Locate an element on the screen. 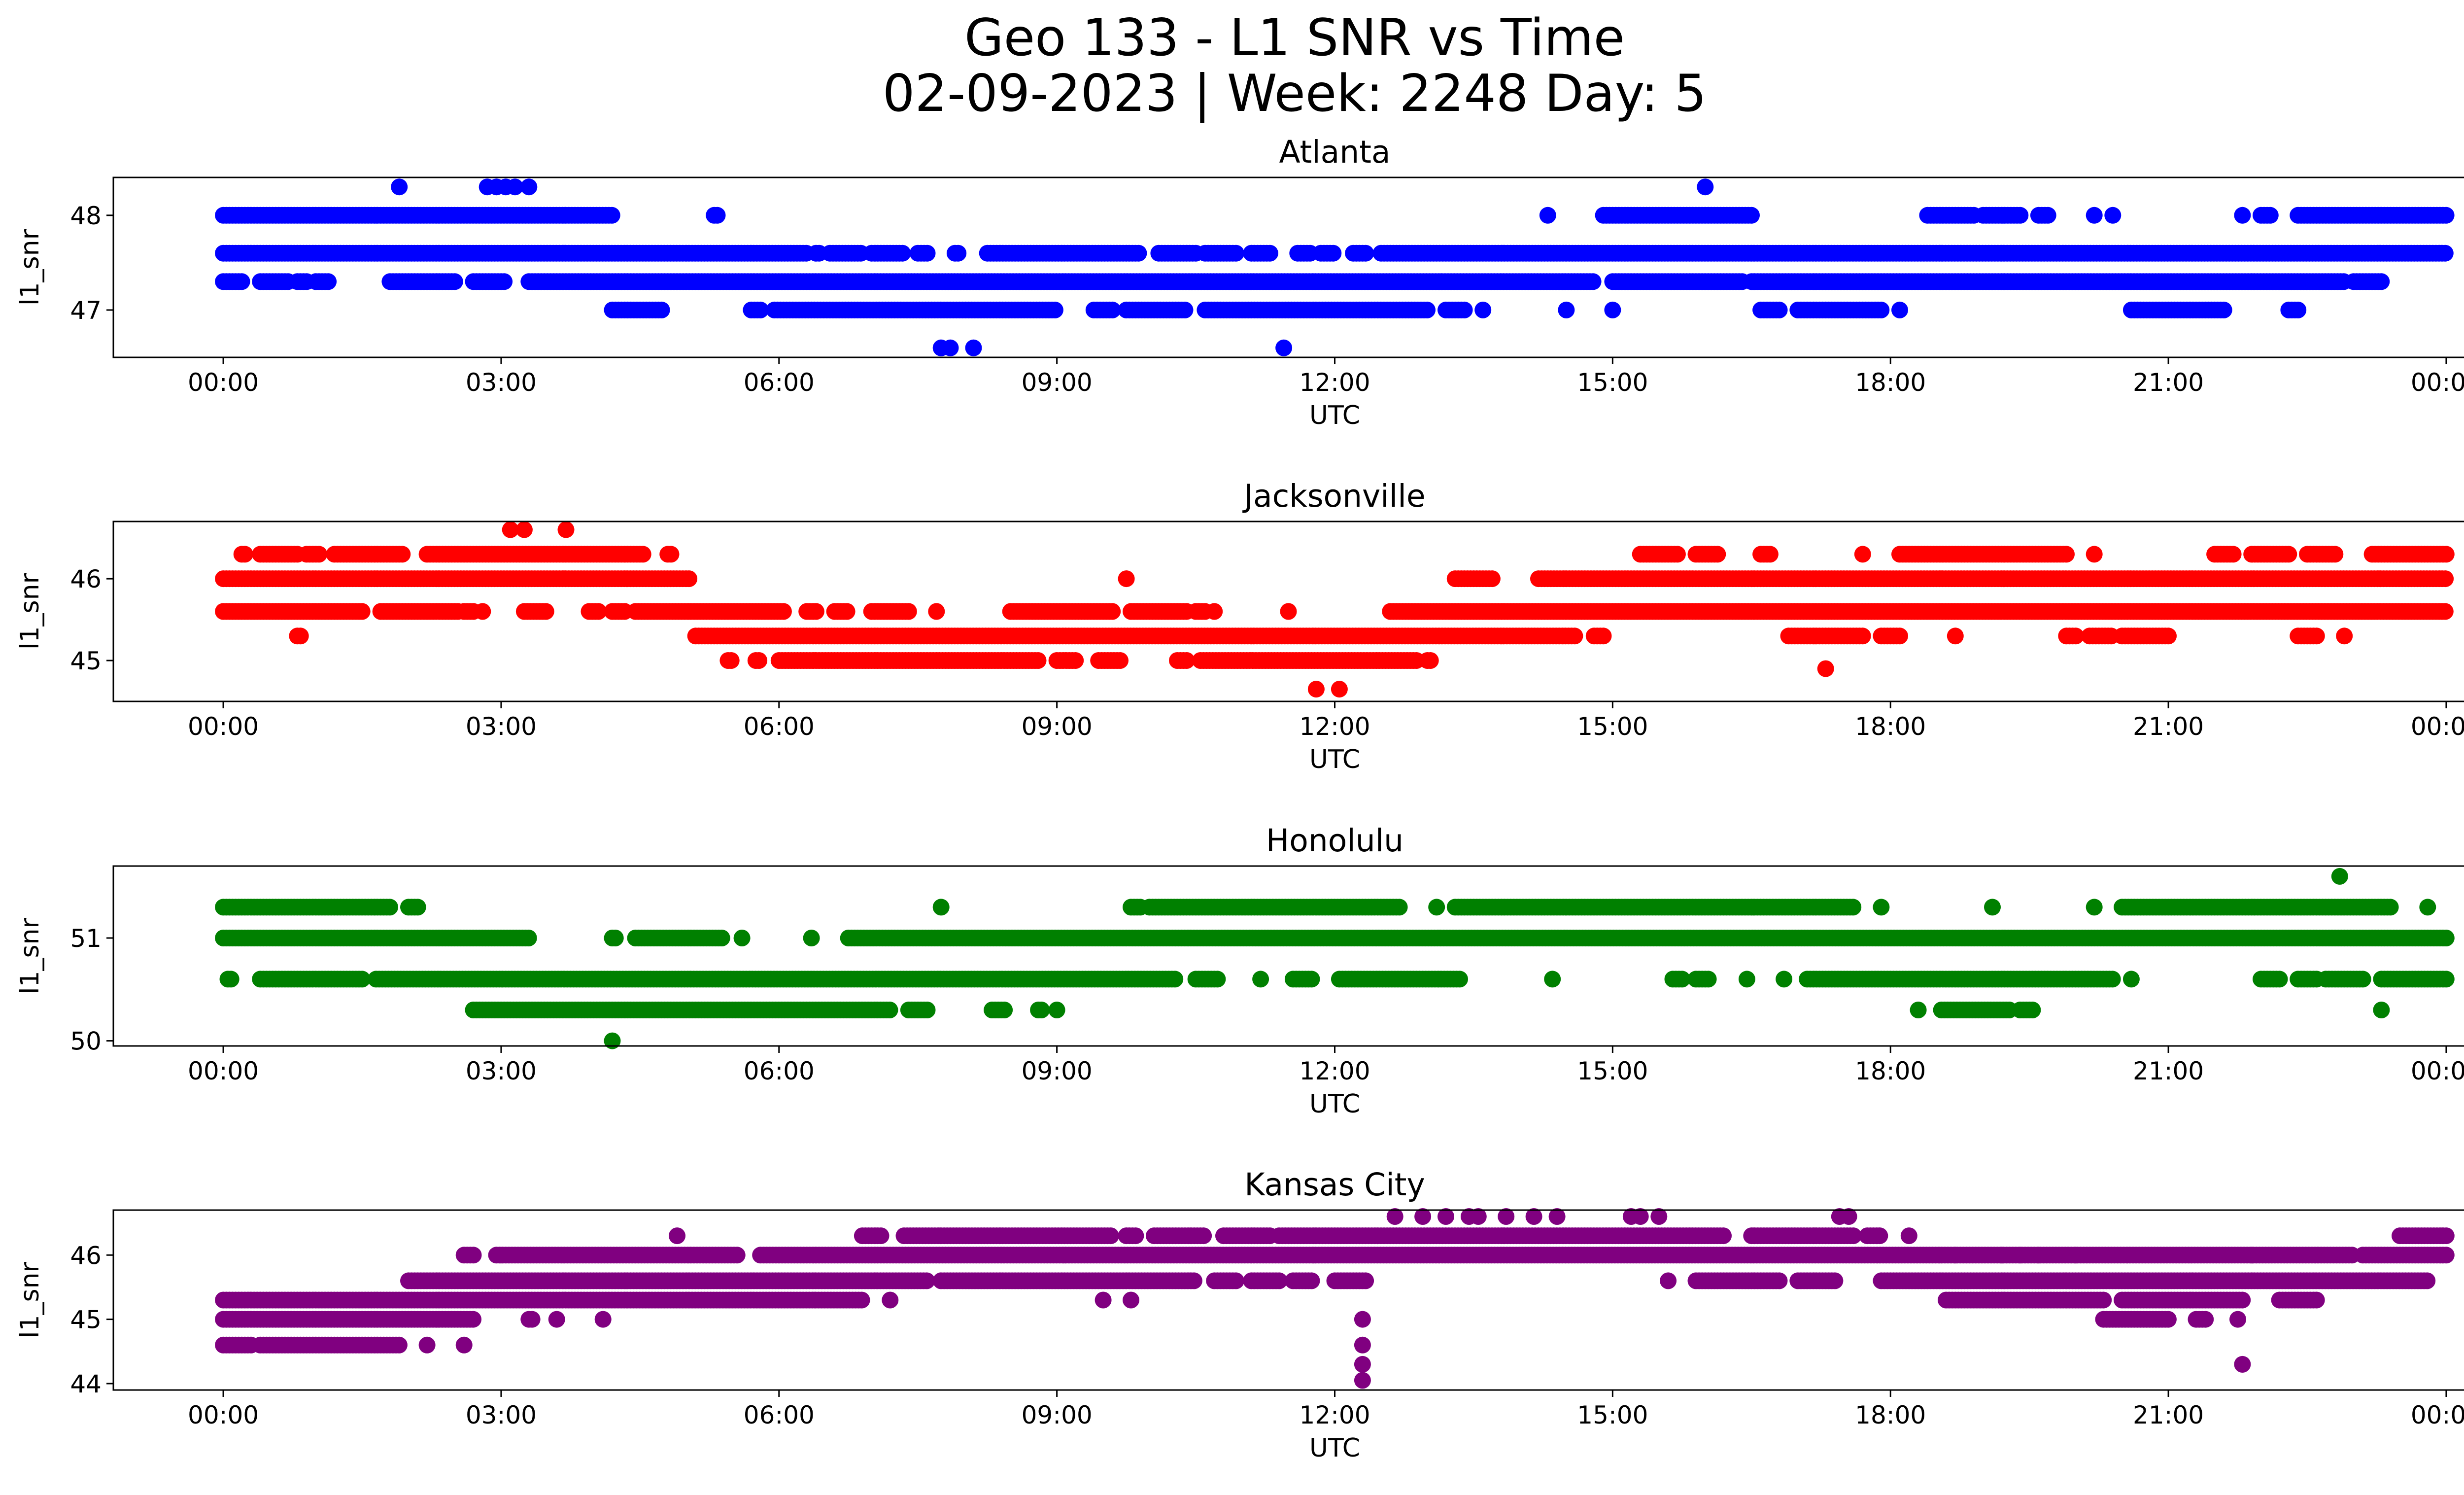  figure-title-line1: Geo 133 - L1 SNR vs Time is located at coordinates (1294, 38).